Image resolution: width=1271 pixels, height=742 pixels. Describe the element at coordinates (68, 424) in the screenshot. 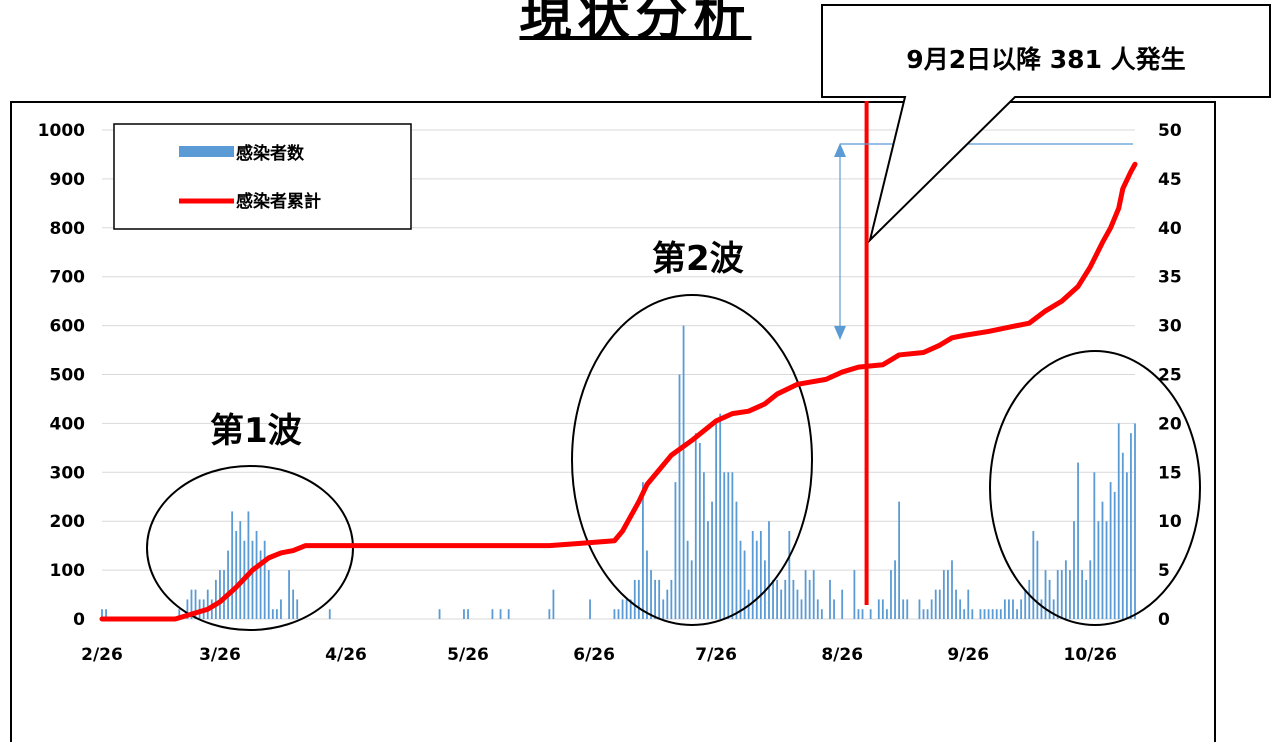

I see `left-tick-label: 400` at that location.